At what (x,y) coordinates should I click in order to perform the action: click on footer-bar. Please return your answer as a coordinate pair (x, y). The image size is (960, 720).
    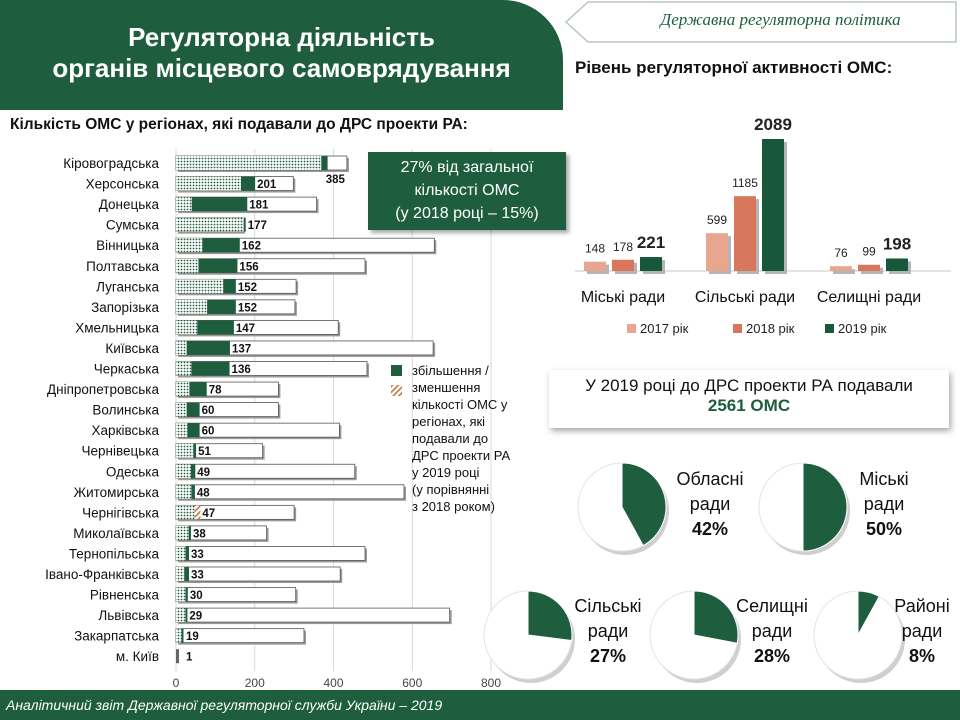
    Looking at the image, I should click on (480, 705).